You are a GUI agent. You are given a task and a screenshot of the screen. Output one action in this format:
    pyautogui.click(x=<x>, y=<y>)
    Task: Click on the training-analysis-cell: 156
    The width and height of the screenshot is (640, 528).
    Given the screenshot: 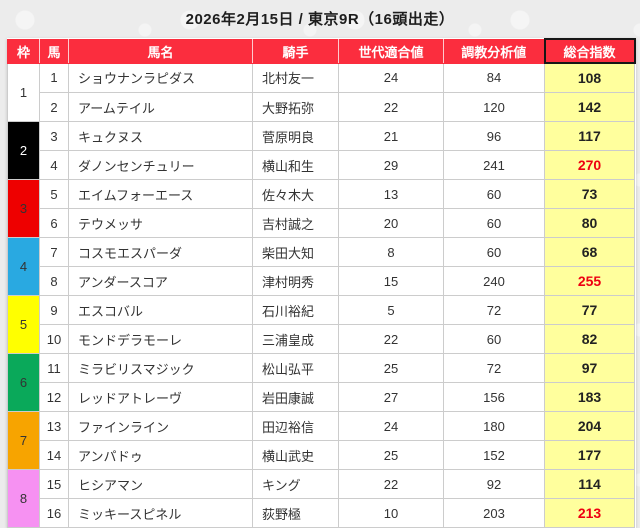 What is the action you would take?
    pyautogui.click(x=494, y=397)
    